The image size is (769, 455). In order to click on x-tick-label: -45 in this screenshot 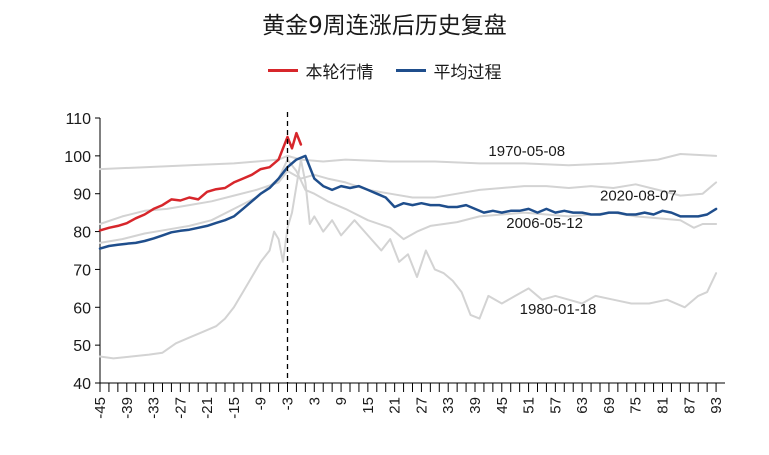, I will do `click(100, 408)`.